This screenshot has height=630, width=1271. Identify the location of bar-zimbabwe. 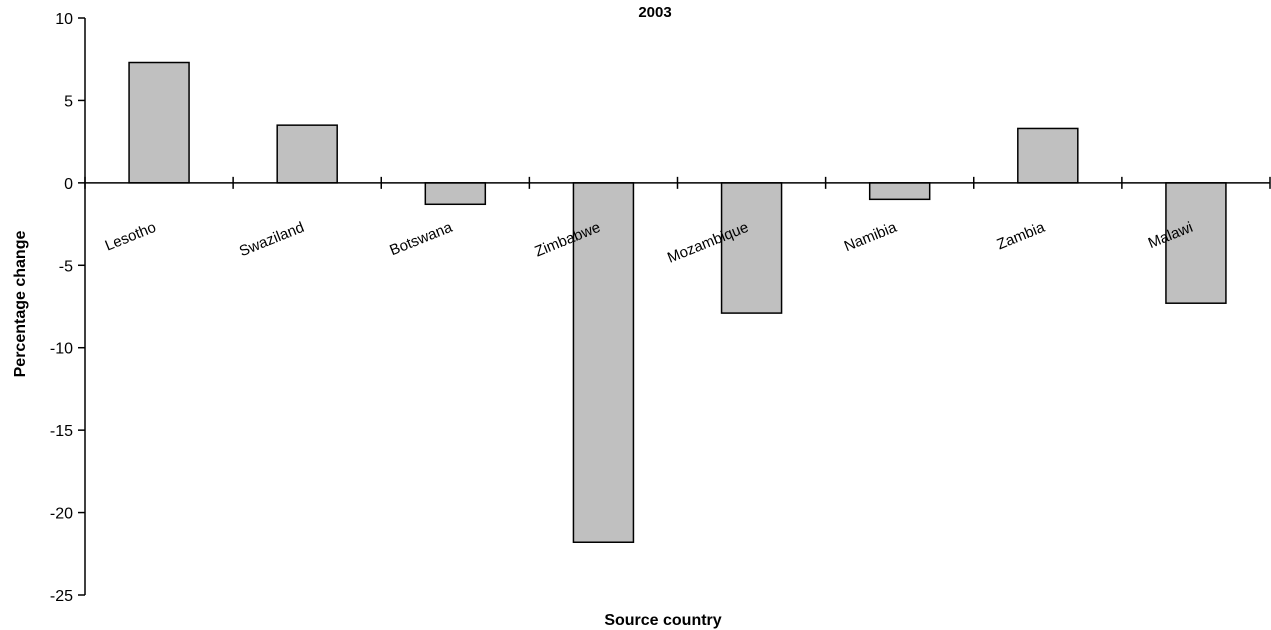
(603, 362).